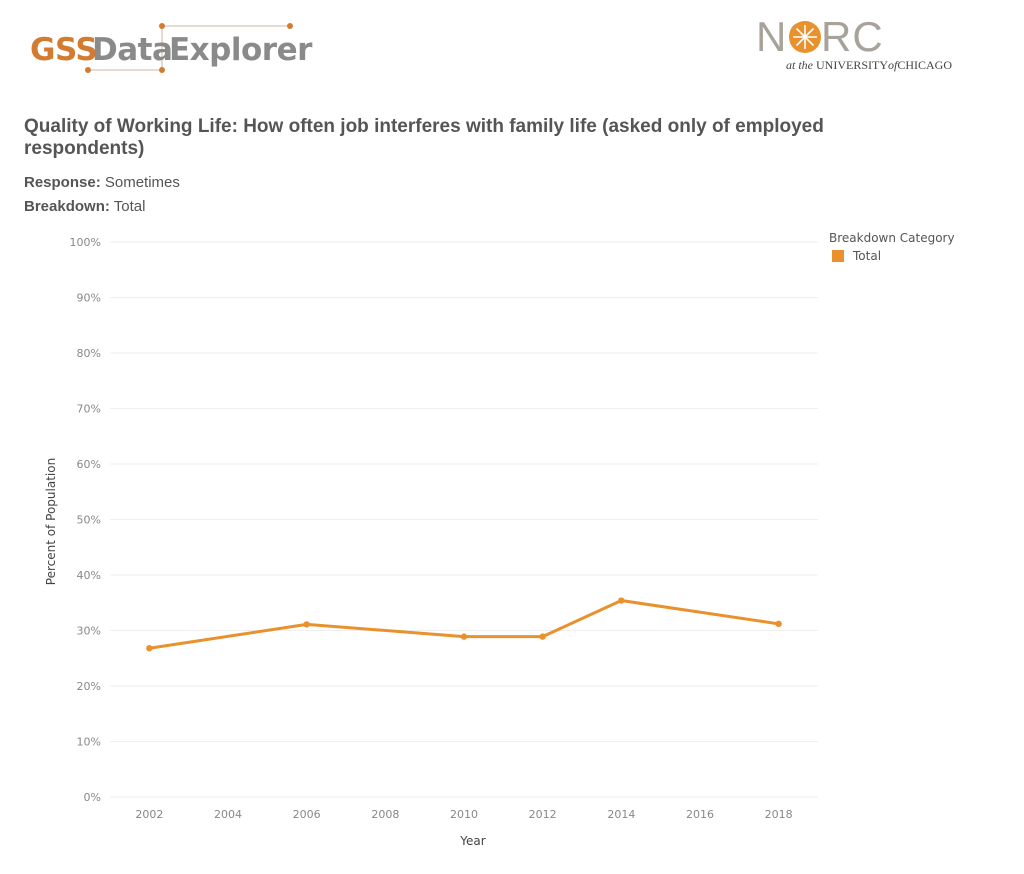 Image resolution: width=1024 pixels, height=874 pixels. I want to click on x-tick-label: 2004, so click(228, 814).